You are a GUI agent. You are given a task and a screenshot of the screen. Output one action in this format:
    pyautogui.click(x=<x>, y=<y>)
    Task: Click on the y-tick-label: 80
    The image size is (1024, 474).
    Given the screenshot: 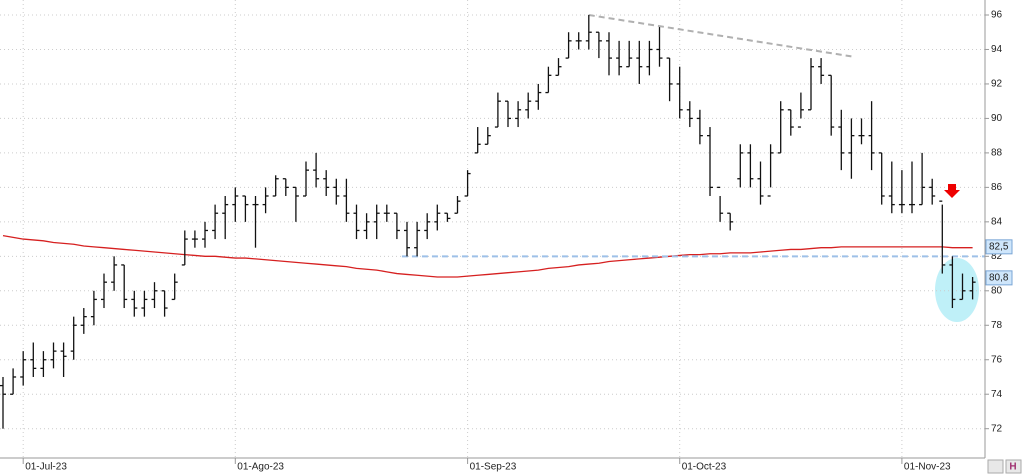 What is the action you would take?
    pyautogui.click(x=997, y=290)
    